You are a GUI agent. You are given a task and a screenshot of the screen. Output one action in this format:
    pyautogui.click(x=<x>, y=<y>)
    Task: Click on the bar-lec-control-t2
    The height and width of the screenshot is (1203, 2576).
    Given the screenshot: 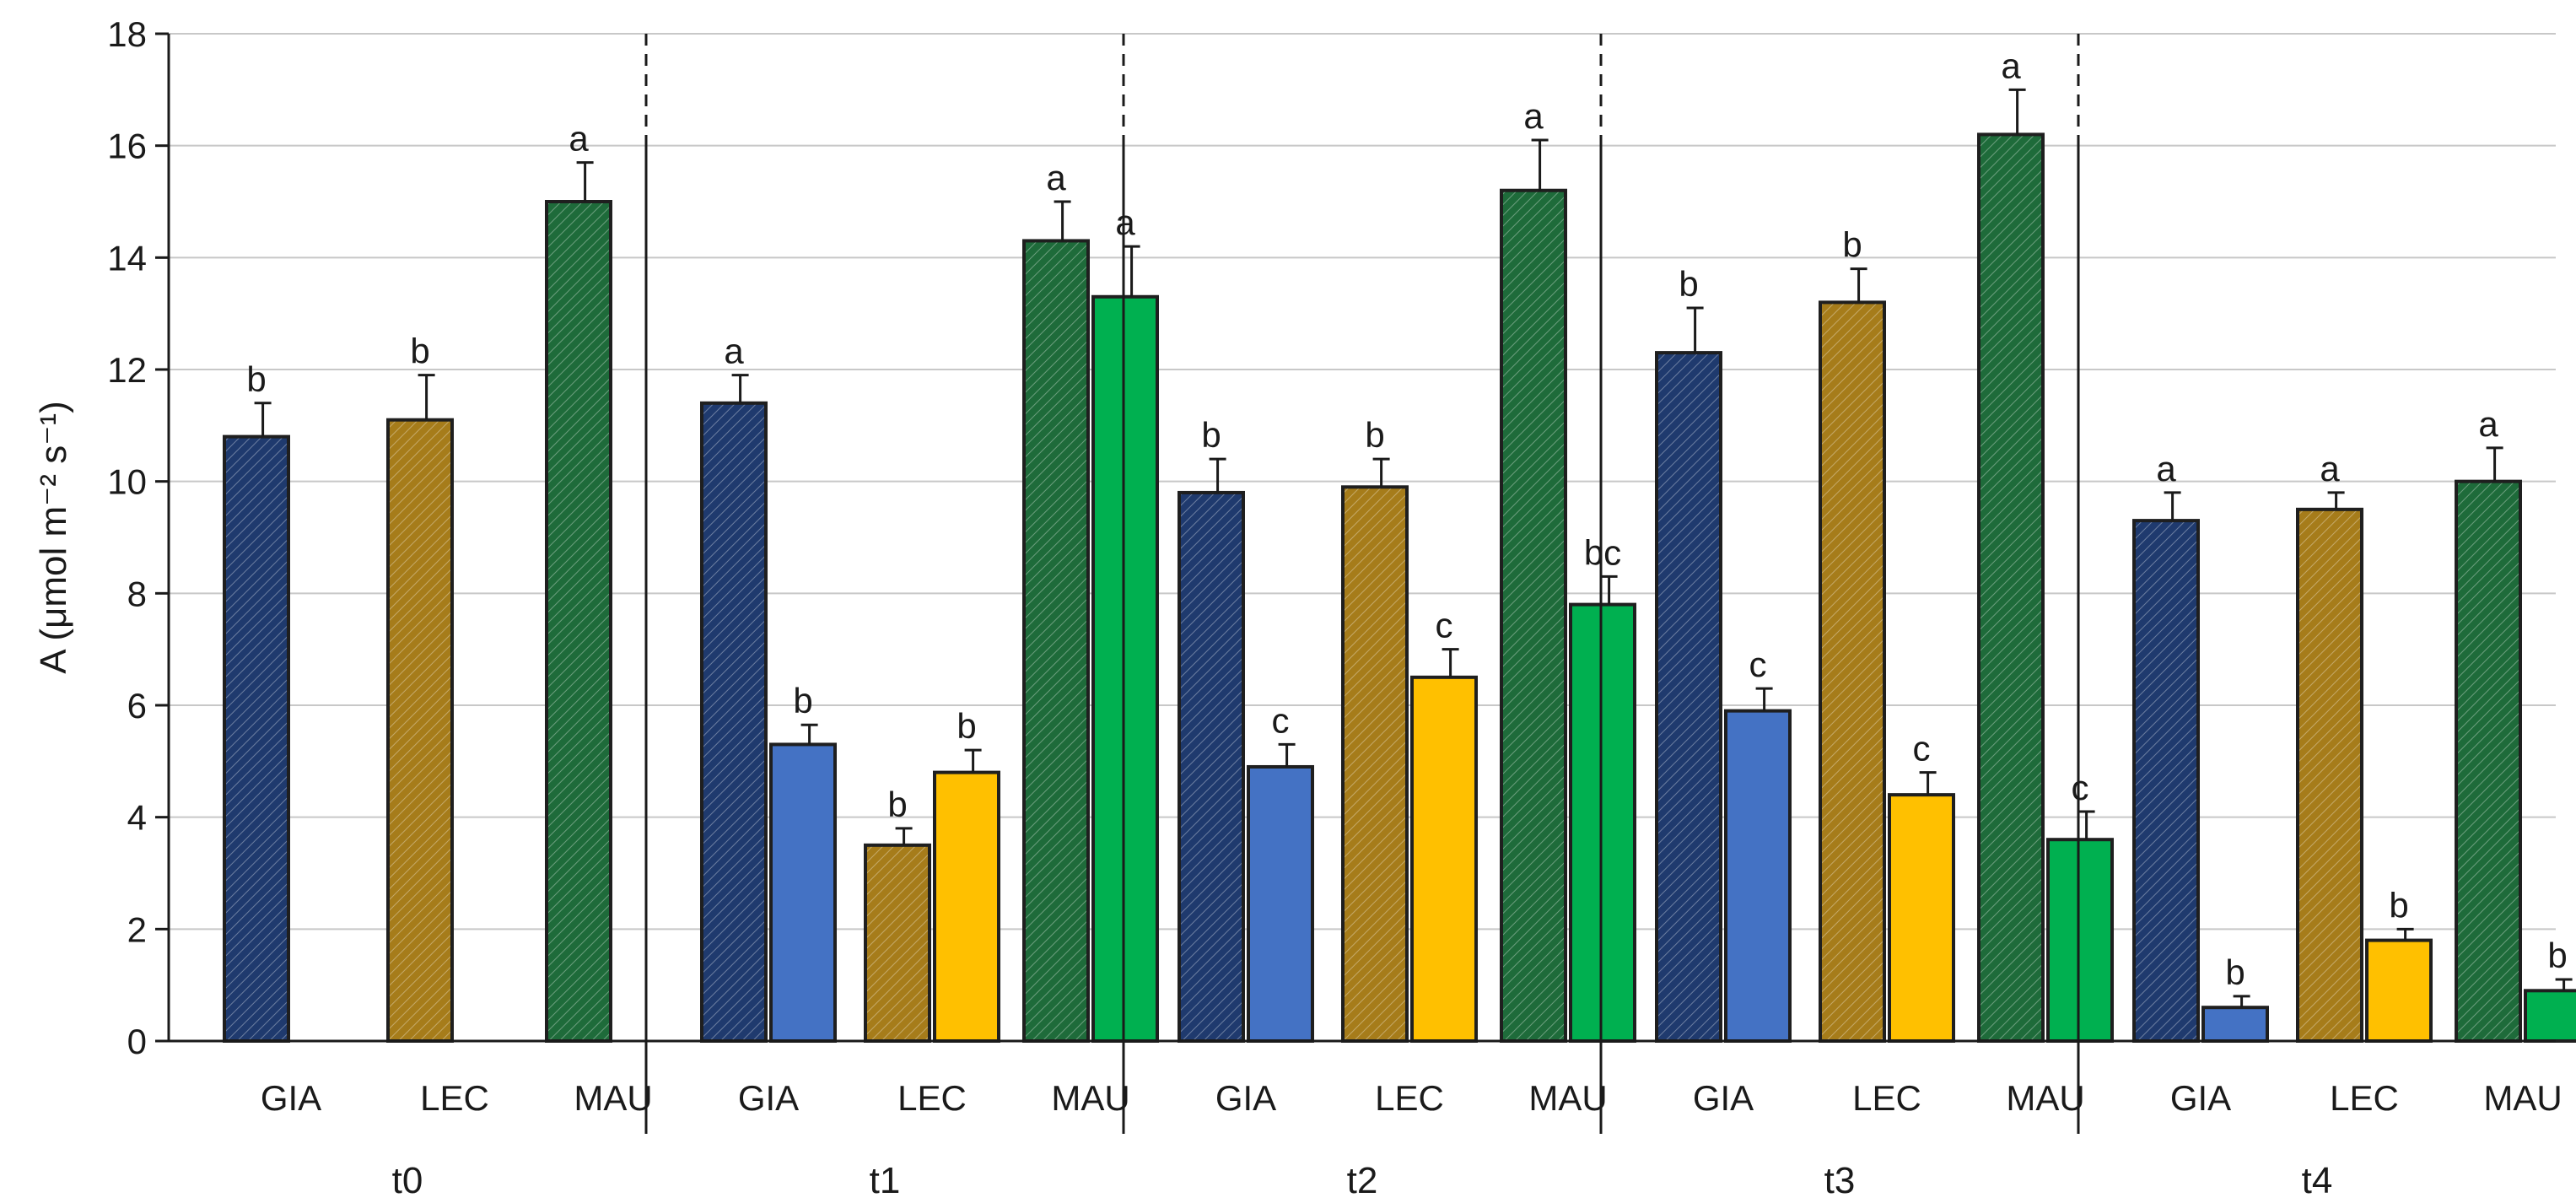 What is the action you would take?
    pyautogui.click(x=1375, y=764)
    